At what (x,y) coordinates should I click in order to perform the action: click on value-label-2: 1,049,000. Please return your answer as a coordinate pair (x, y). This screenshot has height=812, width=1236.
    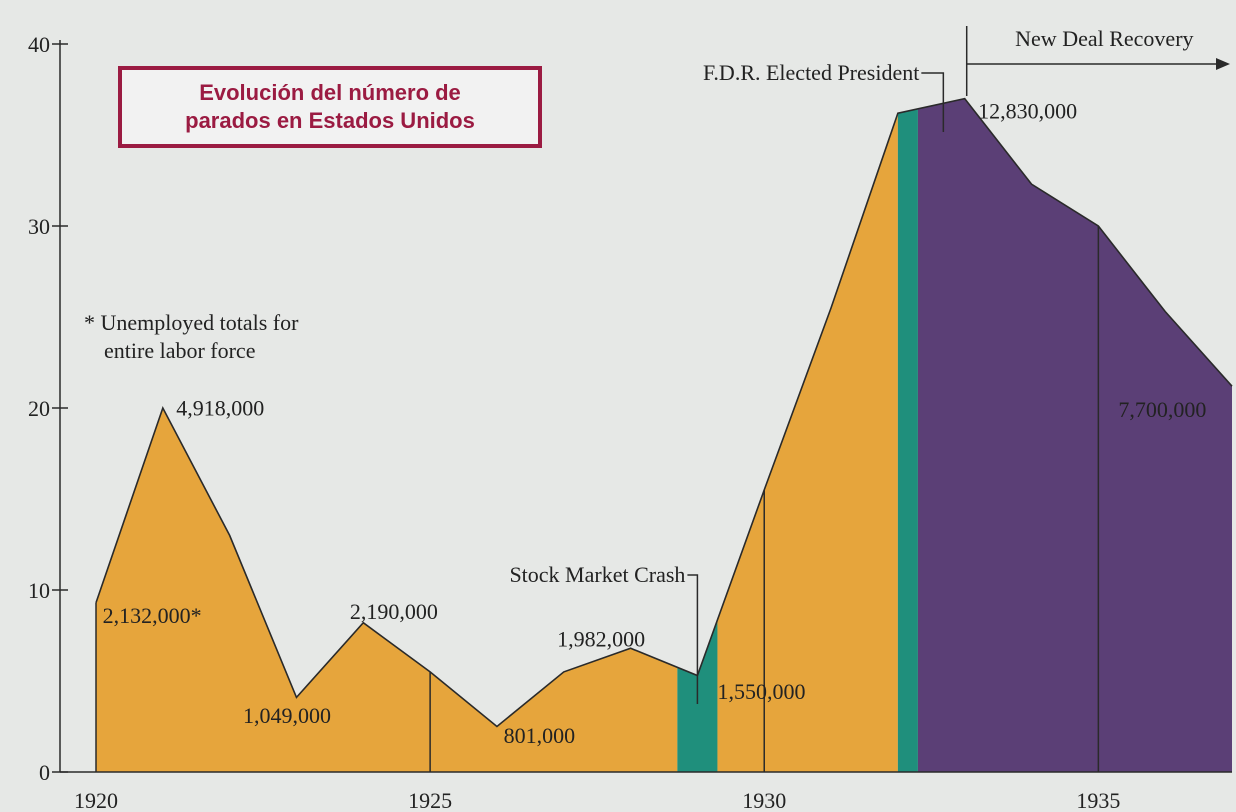
    Looking at the image, I should click on (287, 715).